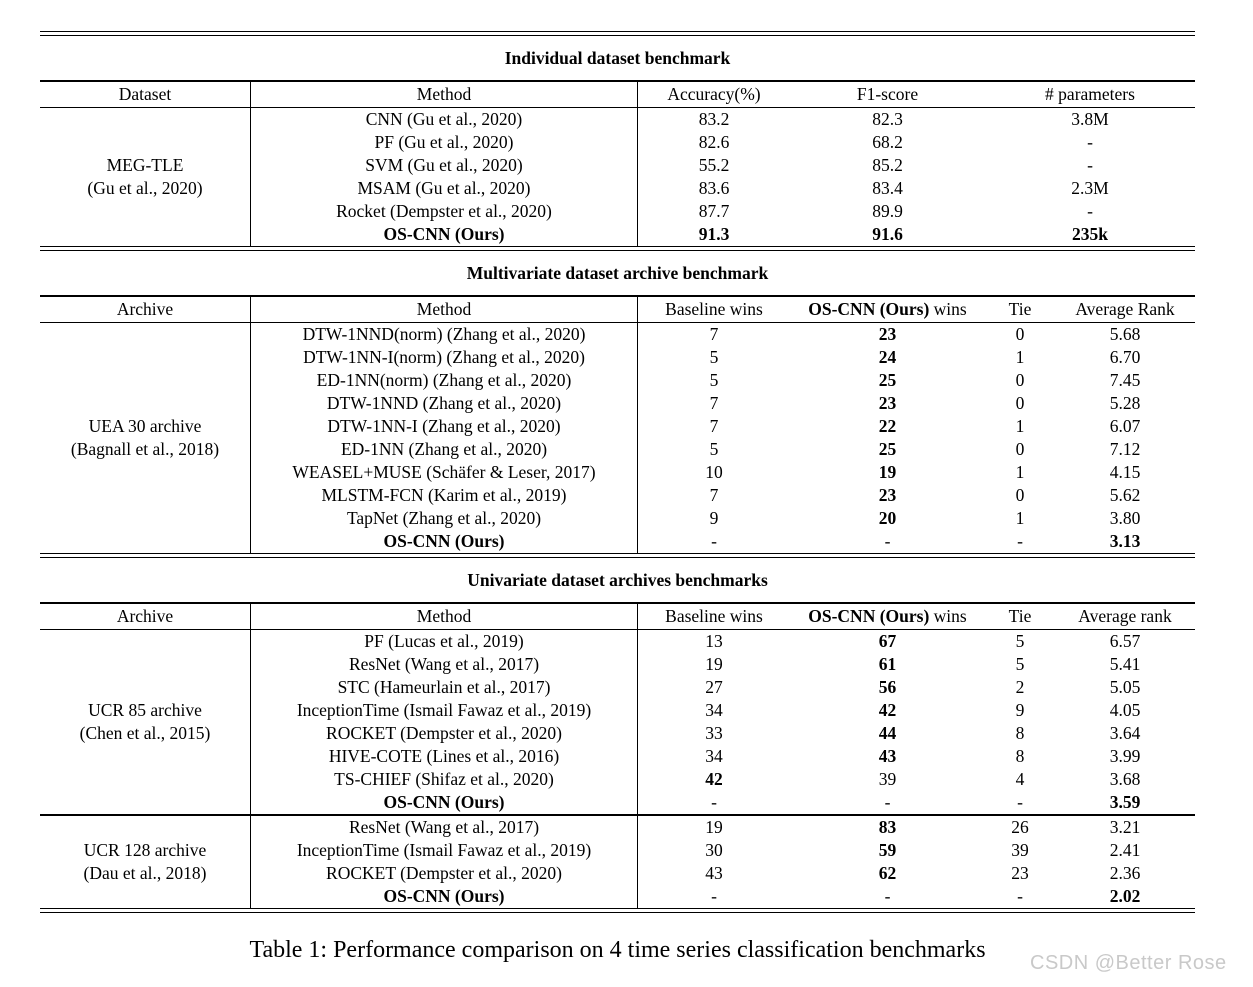 This screenshot has height=987, width=1253. Describe the element at coordinates (1090, 234) in the screenshot. I see `params-cell: 235k` at that location.